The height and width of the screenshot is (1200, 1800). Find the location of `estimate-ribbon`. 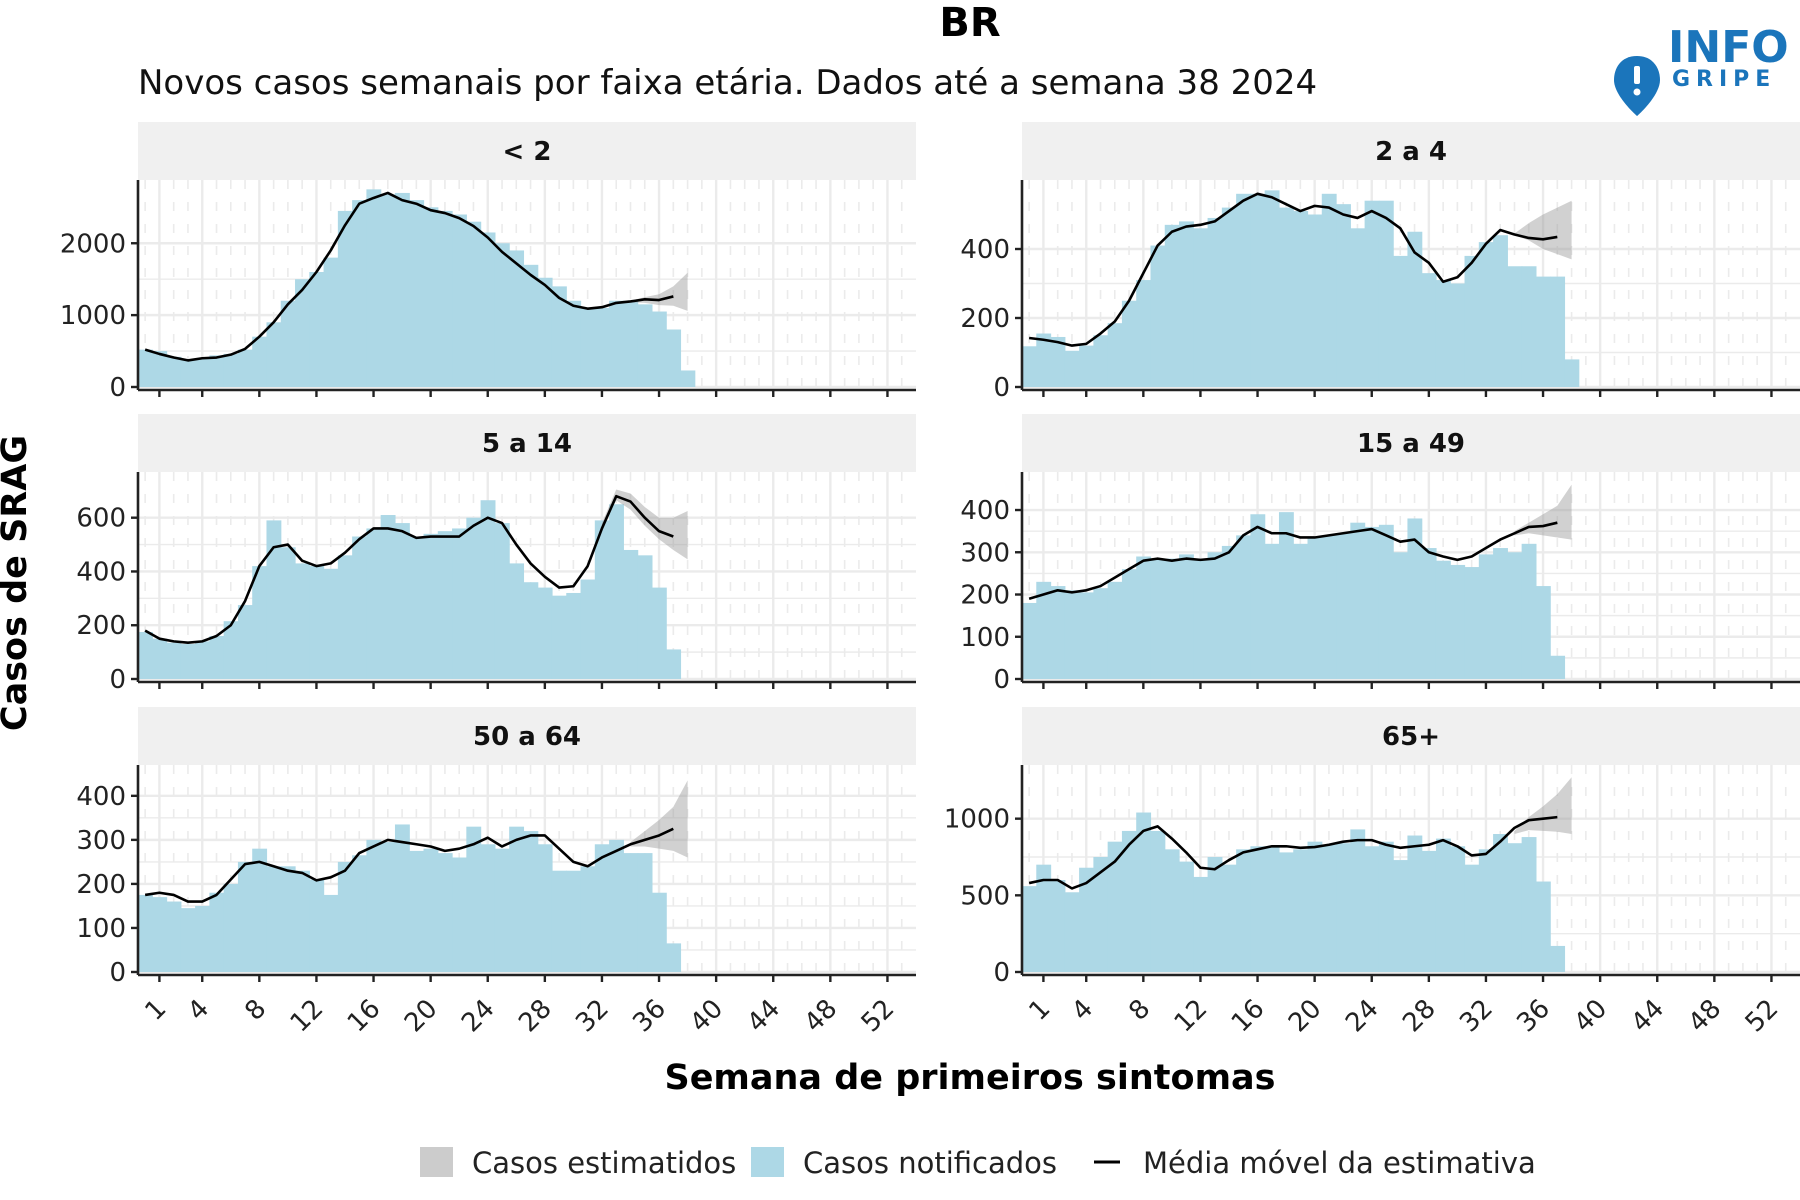

estimate-ribbon is located at coordinates (659, 291).